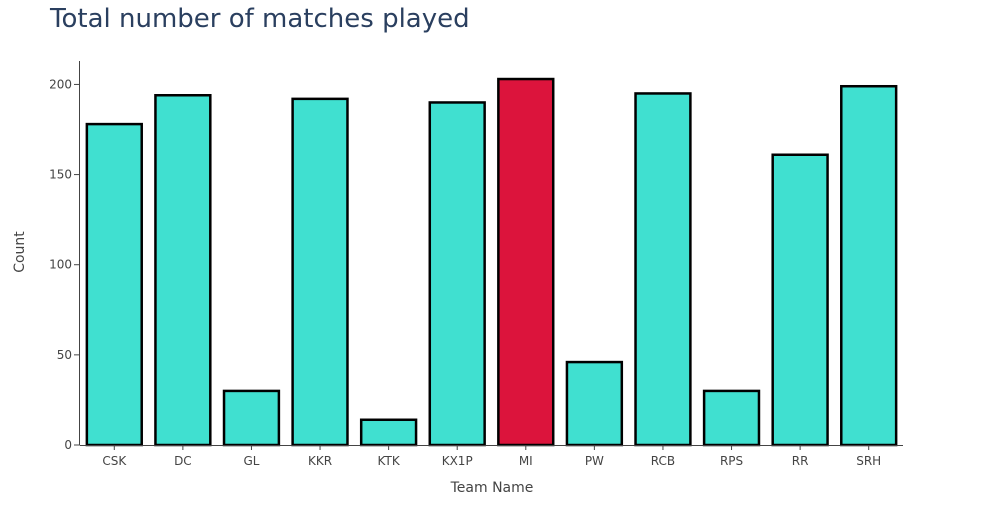 This screenshot has width=983, height=525. I want to click on bar-pw, so click(594, 403).